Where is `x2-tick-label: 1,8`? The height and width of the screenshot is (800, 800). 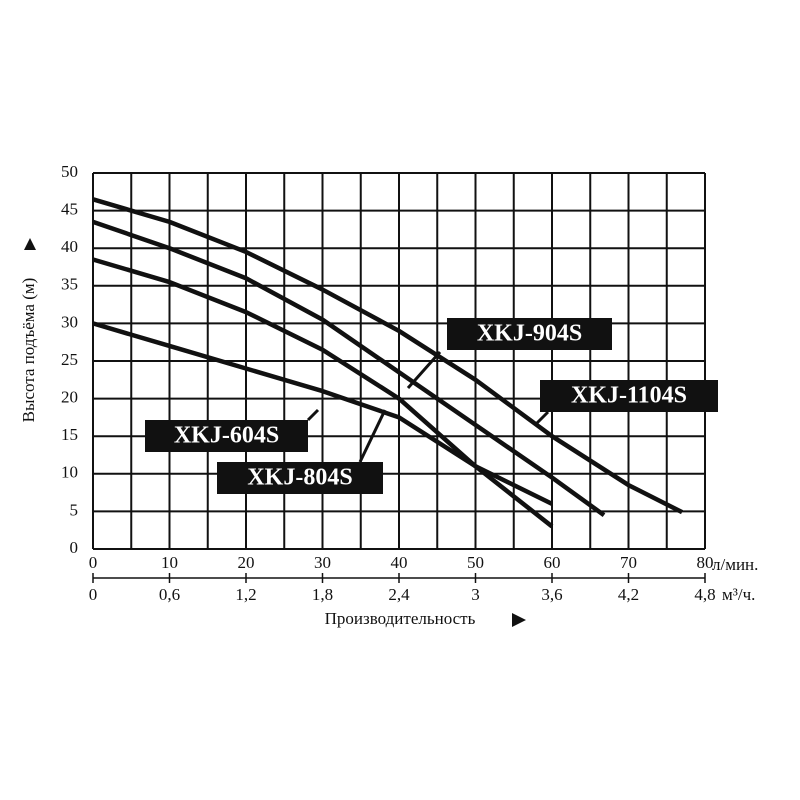
x2-tick-label: 1,8 is located at coordinates (322, 594).